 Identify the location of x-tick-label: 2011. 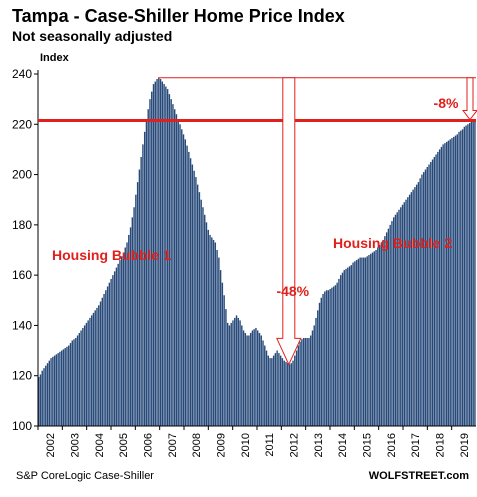
(270, 445).